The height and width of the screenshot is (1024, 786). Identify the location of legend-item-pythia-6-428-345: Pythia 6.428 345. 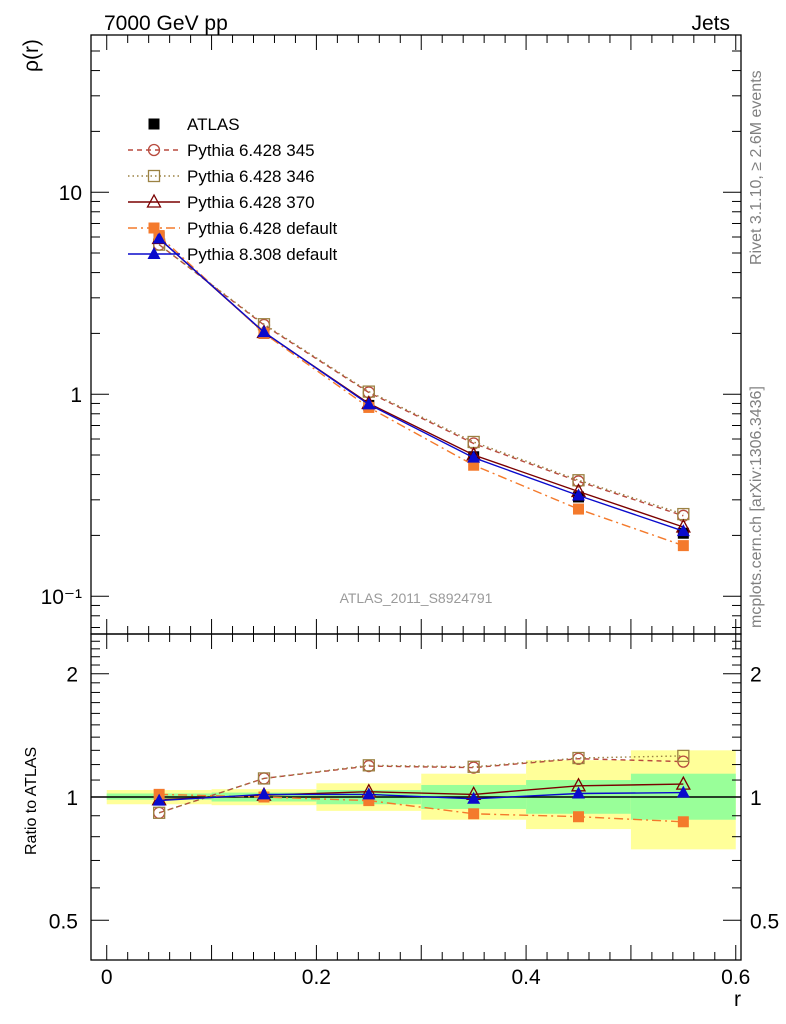
(221, 150).